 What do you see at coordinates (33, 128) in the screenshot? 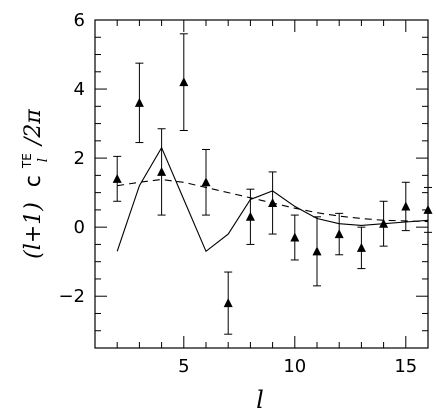
I see `y-axis-label-suffix: /2π` at bounding box center [33, 128].